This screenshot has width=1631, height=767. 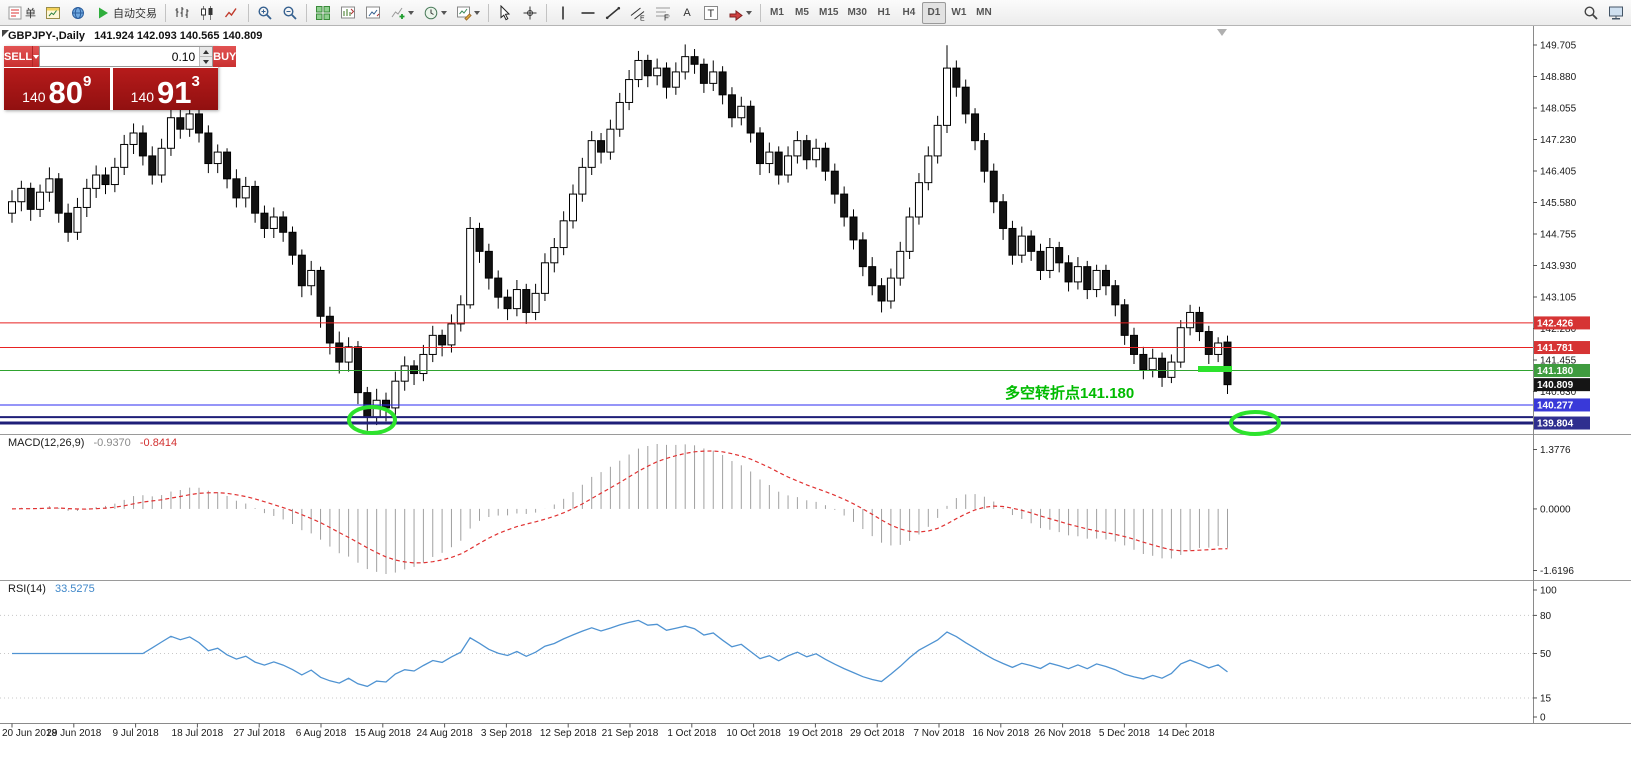 I want to click on timeframe-m1-button: M1, so click(x=777, y=12).